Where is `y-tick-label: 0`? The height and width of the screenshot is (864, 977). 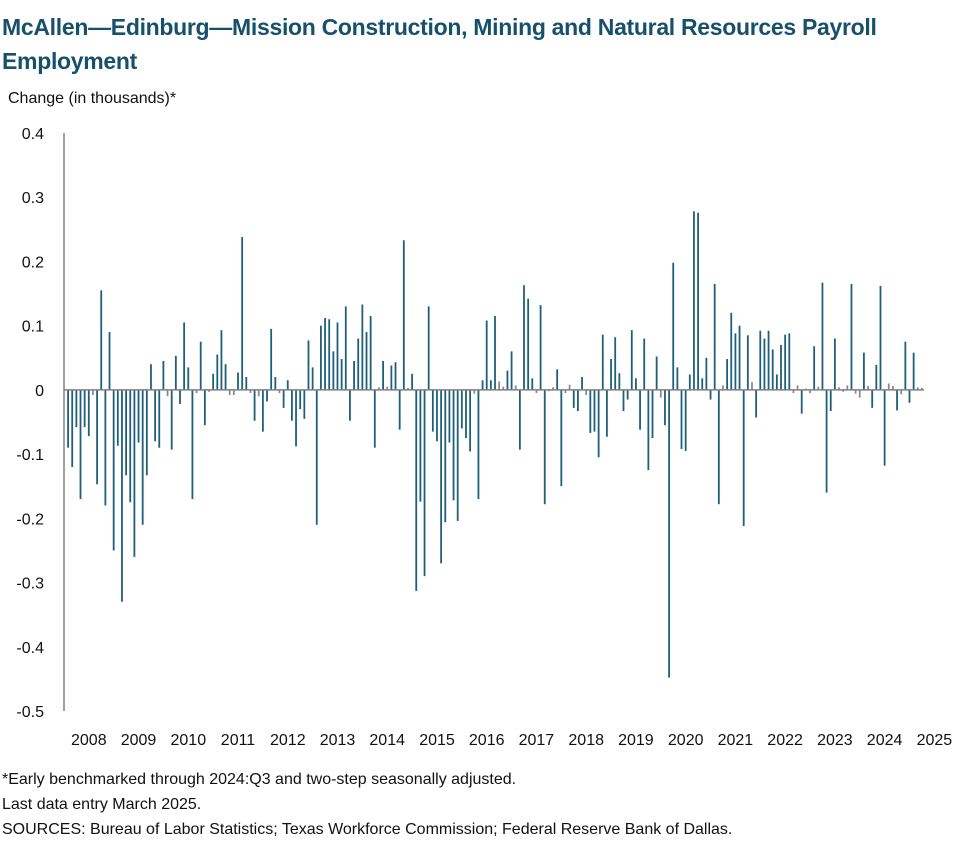
y-tick-label: 0 is located at coordinates (39, 391).